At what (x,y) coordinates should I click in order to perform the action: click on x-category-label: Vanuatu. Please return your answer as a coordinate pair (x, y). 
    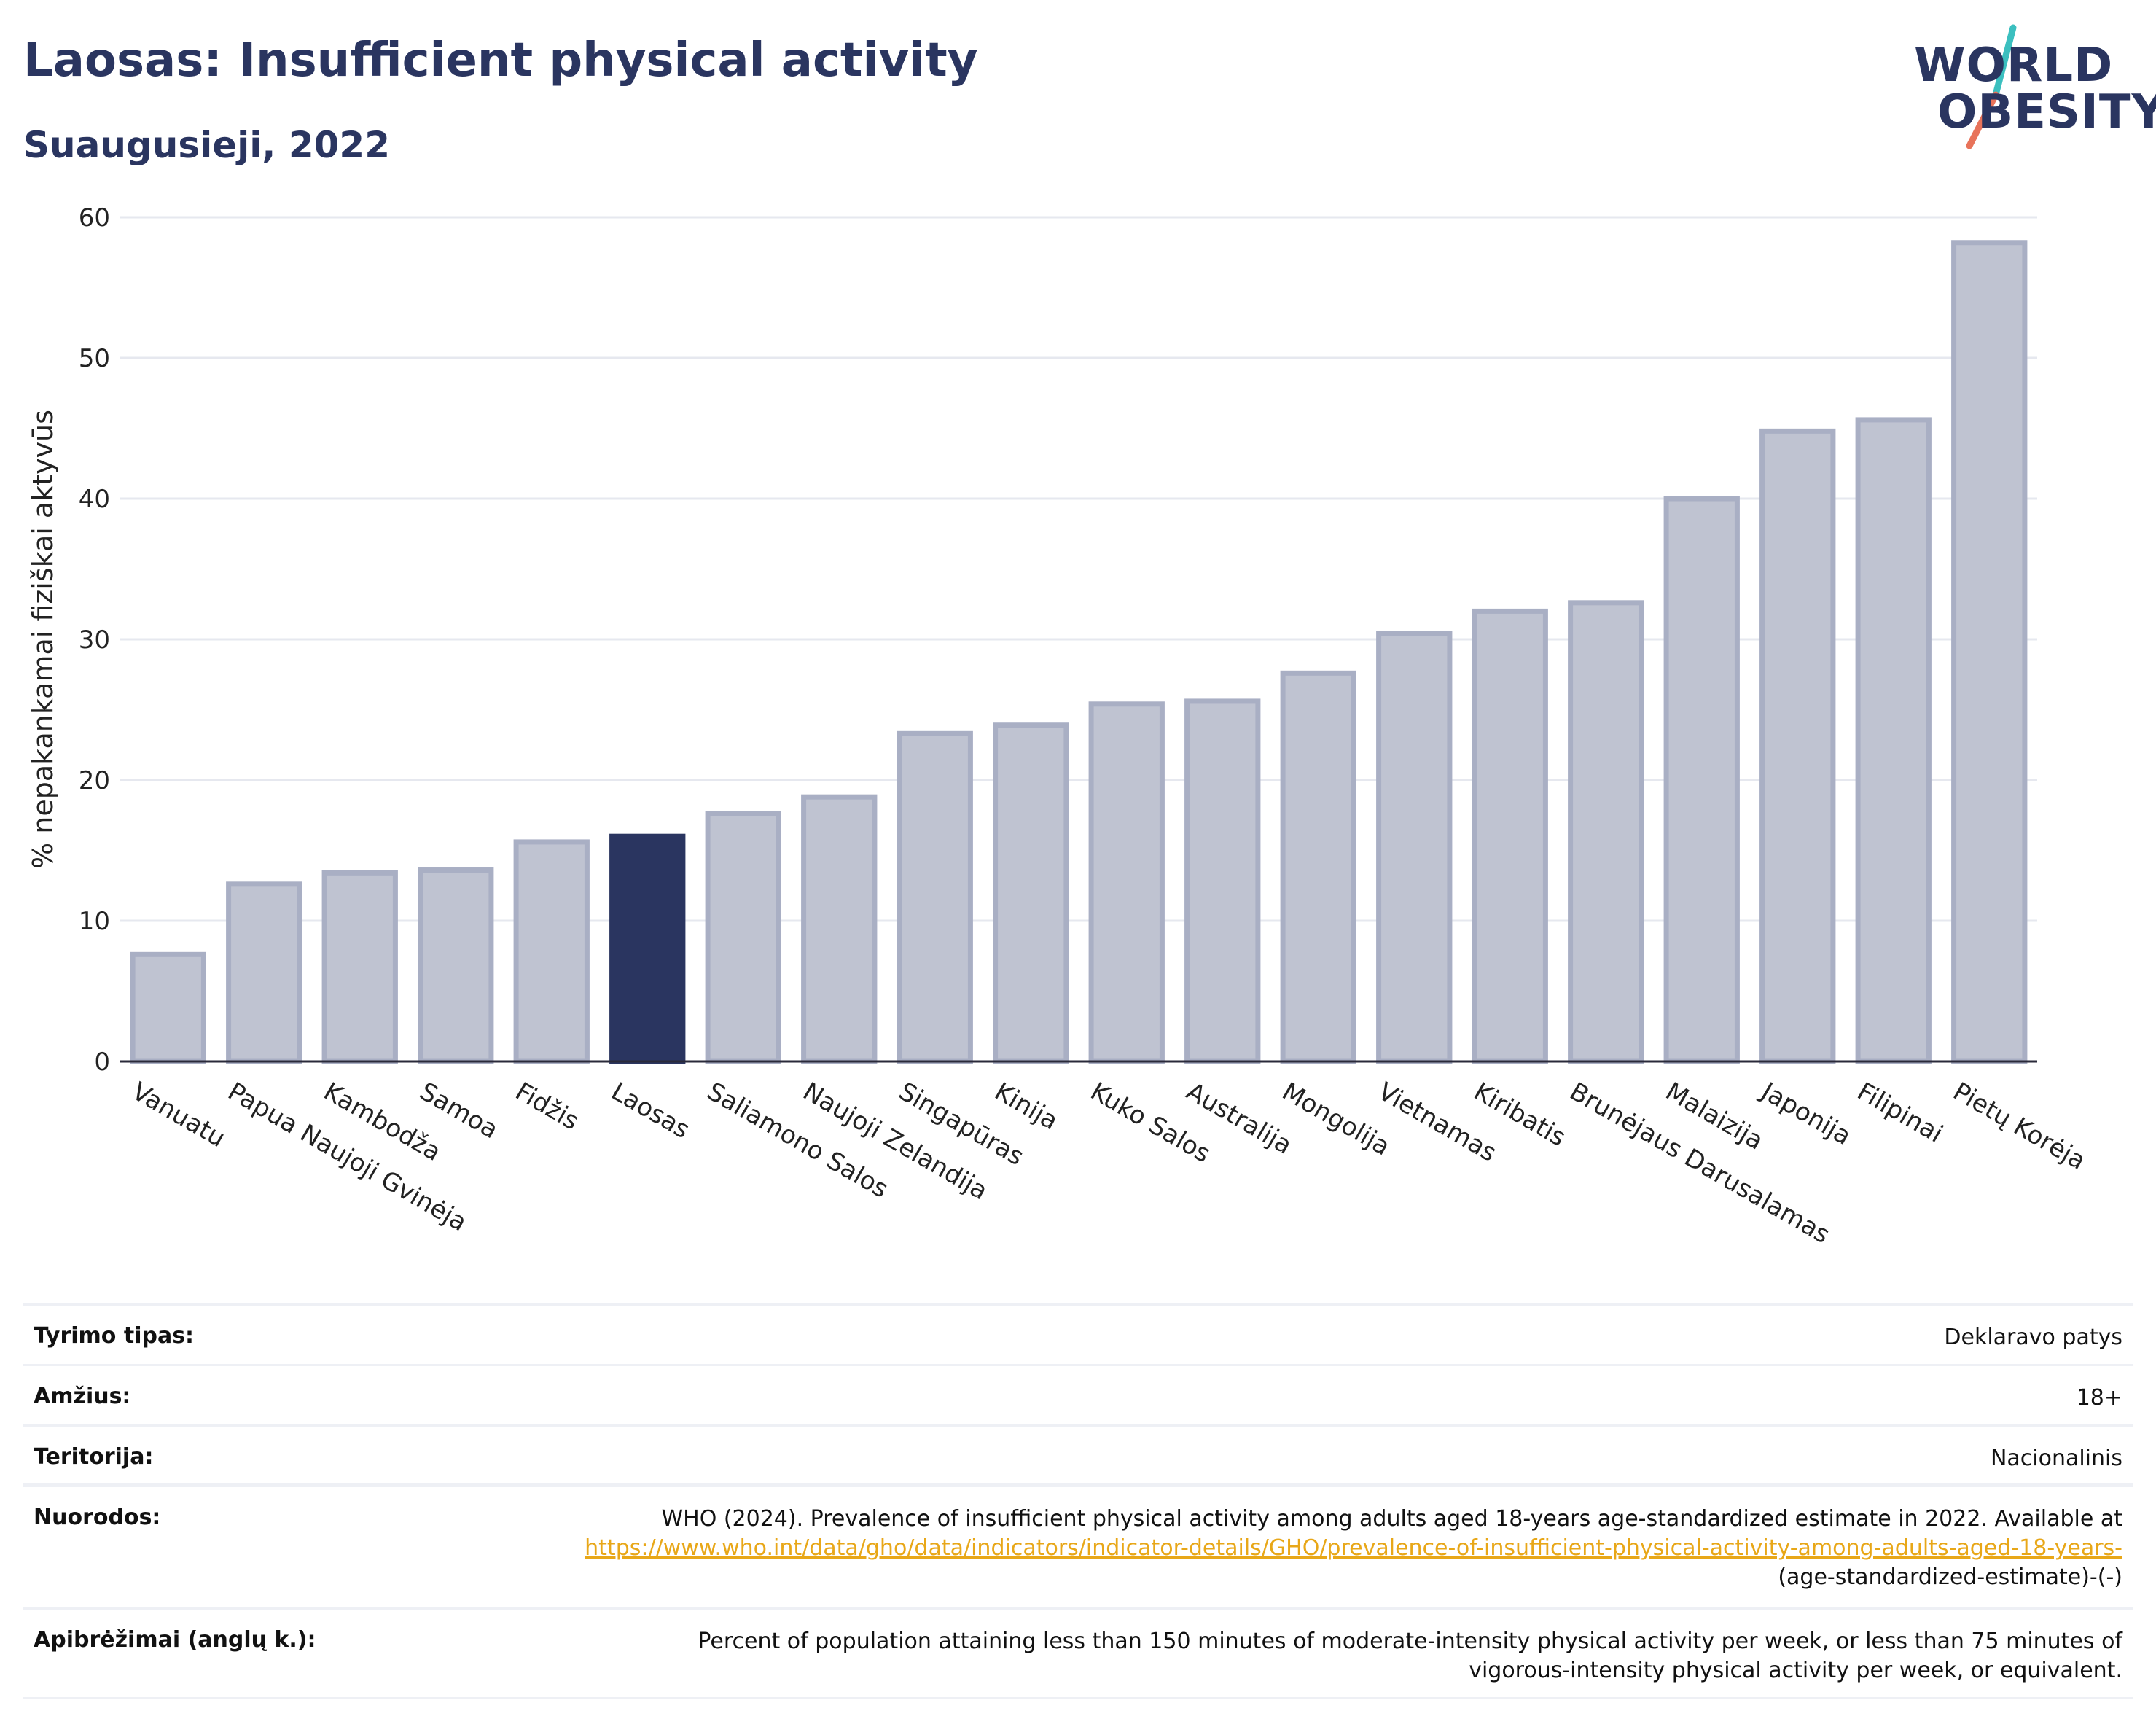
    Looking at the image, I should click on (179, 1115).